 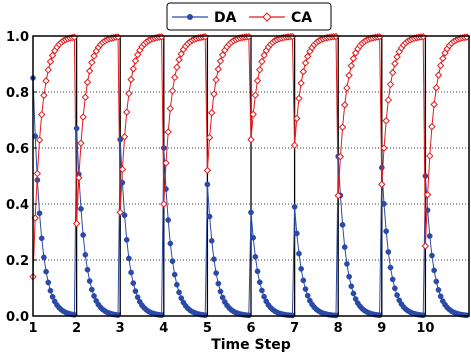 I want to click on y-tick-label: 1.0, so click(x=17, y=37).